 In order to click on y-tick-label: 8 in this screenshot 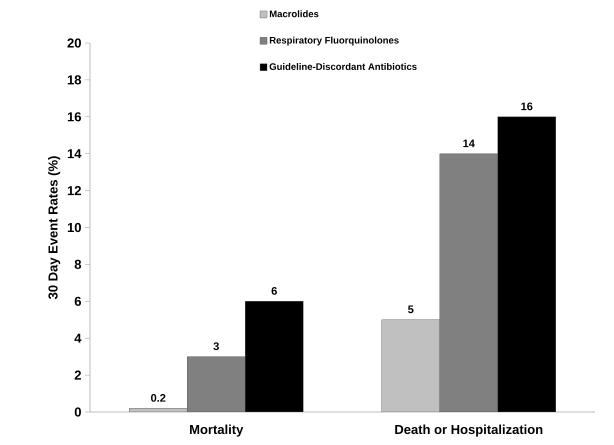, I will do `click(78, 264)`.